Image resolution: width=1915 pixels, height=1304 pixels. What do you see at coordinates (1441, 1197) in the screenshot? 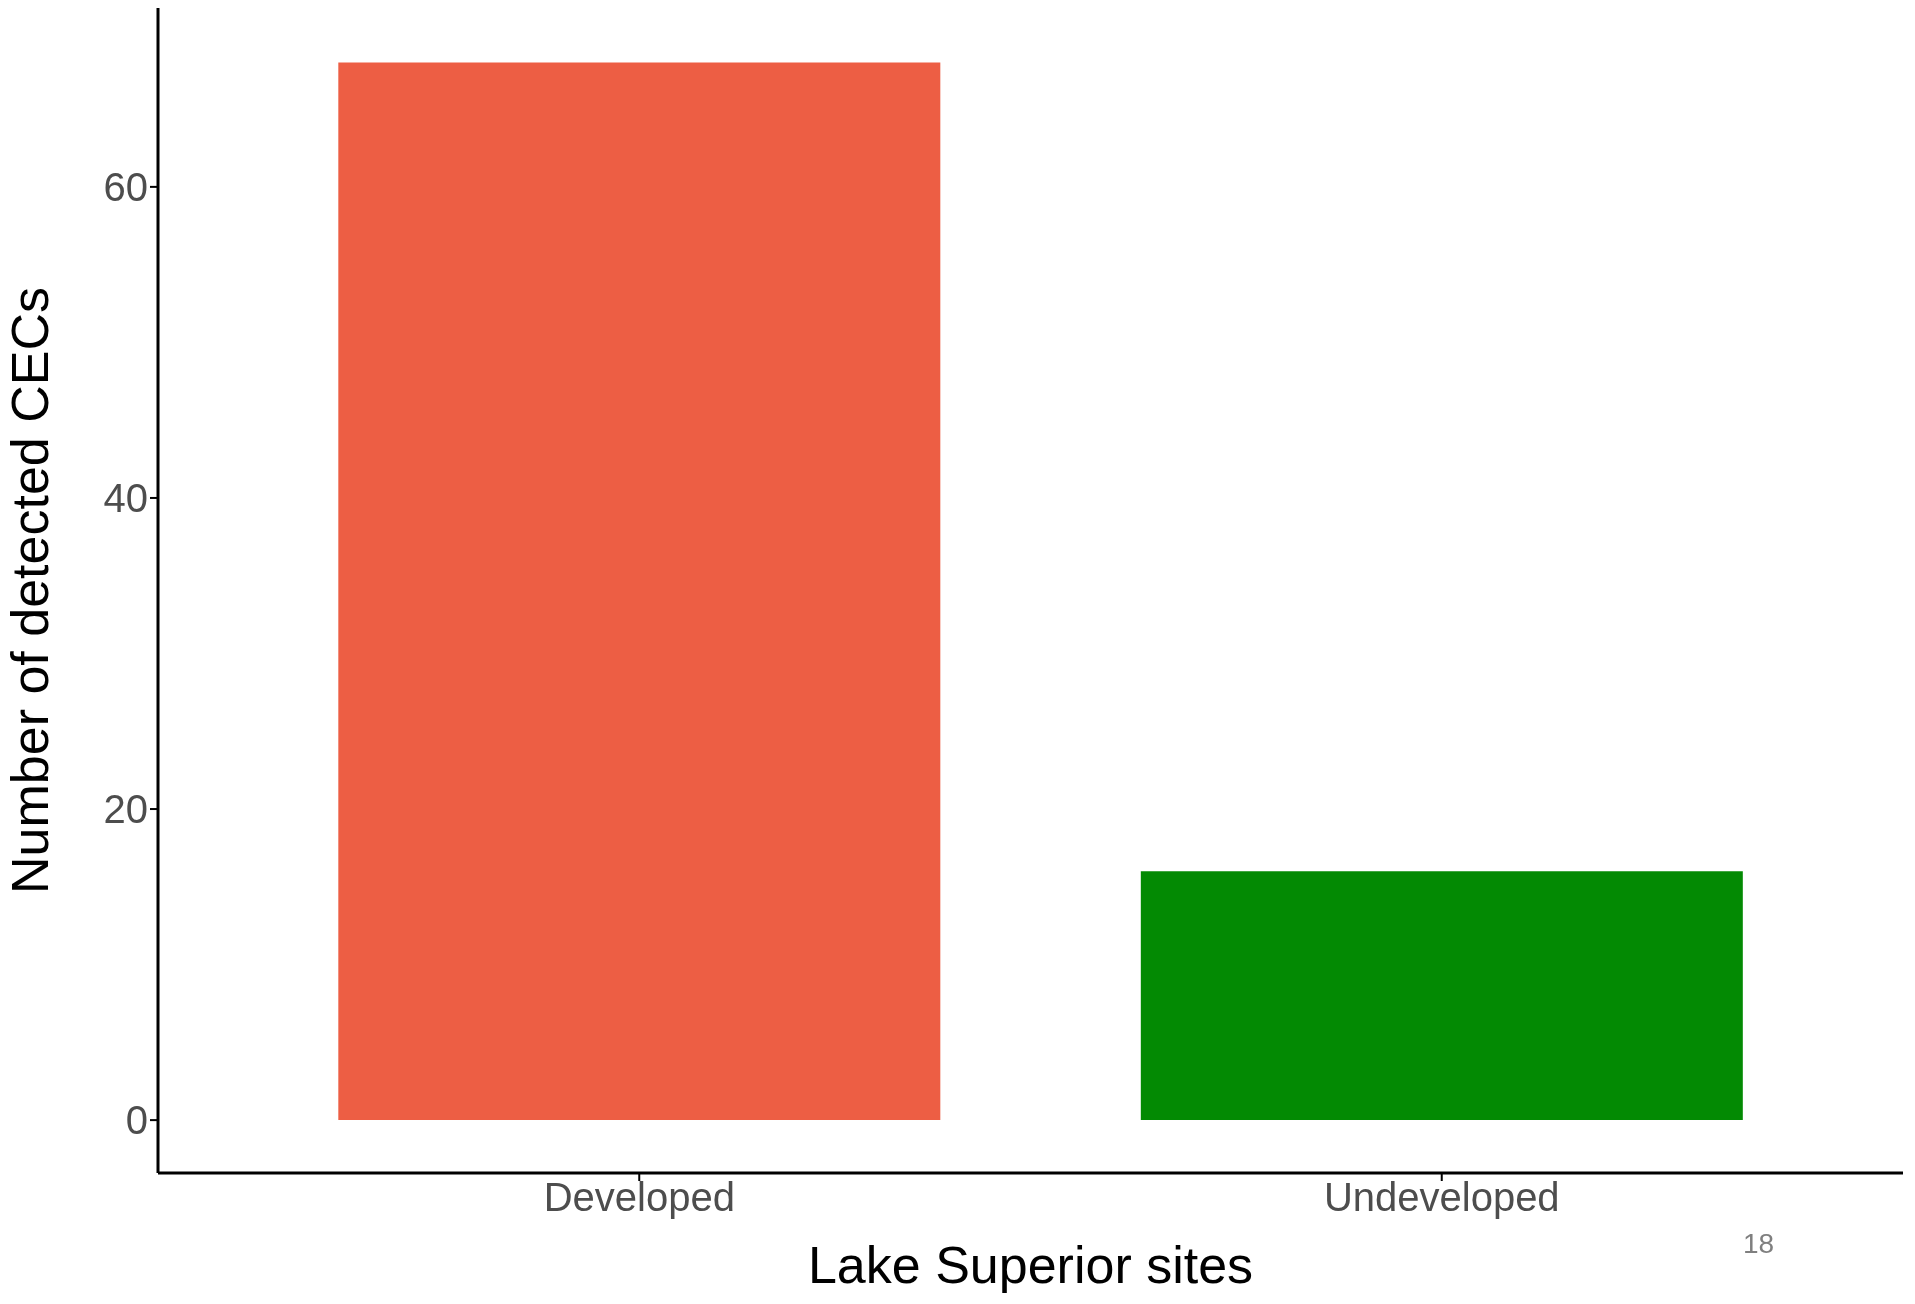
I see `x-tick-label: Undeveloped` at bounding box center [1441, 1197].